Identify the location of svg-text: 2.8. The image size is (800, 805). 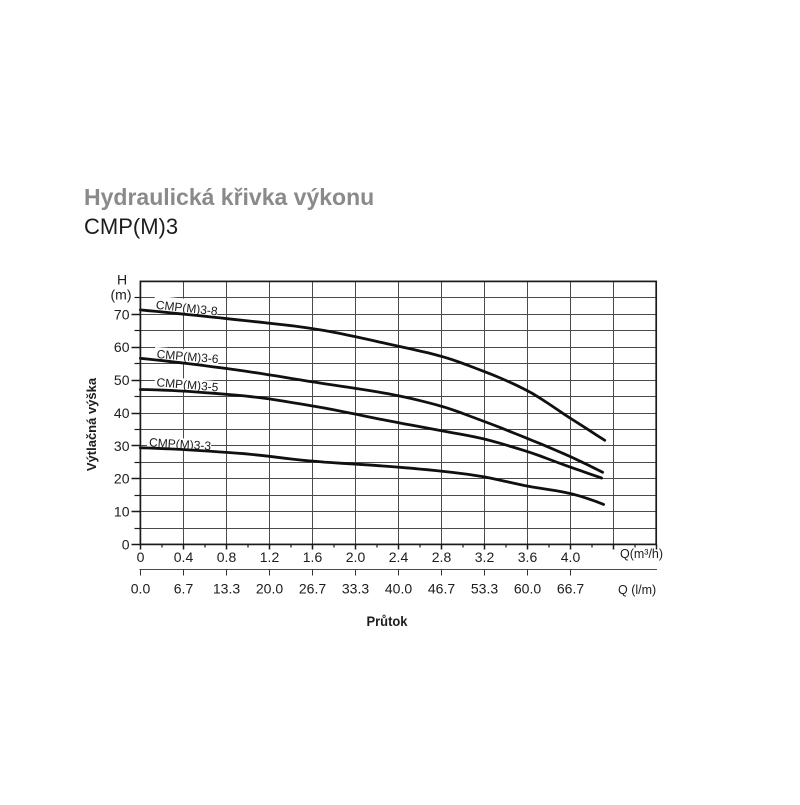
(442, 557).